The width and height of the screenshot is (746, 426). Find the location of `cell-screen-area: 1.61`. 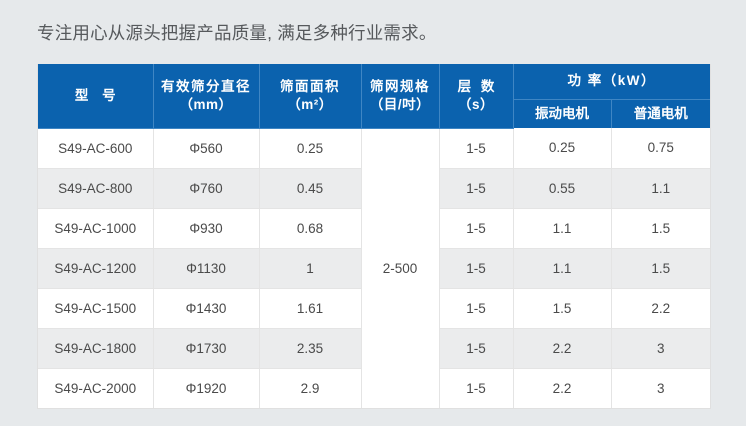

cell-screen-area: 1.61 is located at coordinates (310, 308).